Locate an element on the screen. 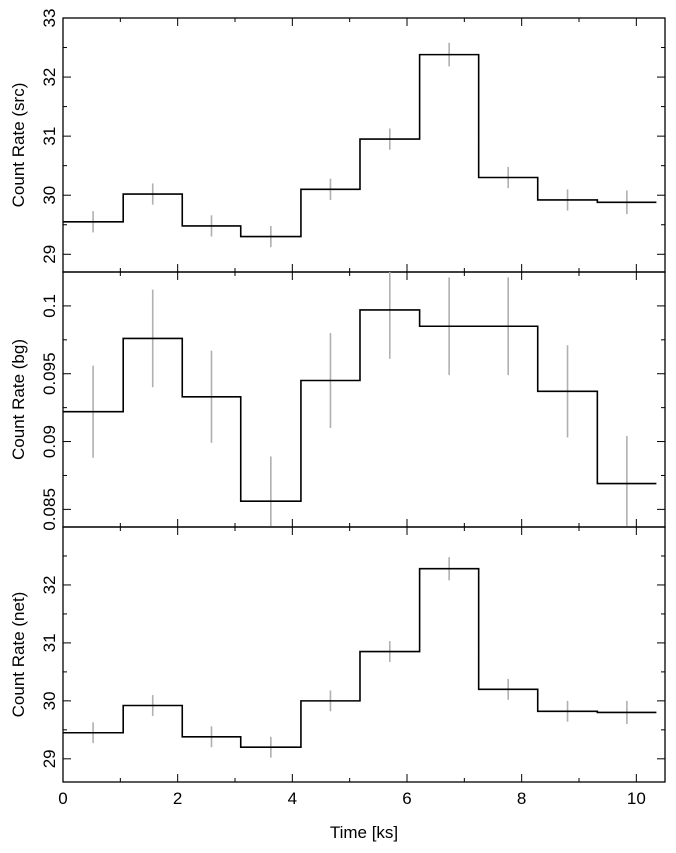 This screenshot has height=853, width=676. y-tick-label: 0.09 is located at coordinates (49, 441).